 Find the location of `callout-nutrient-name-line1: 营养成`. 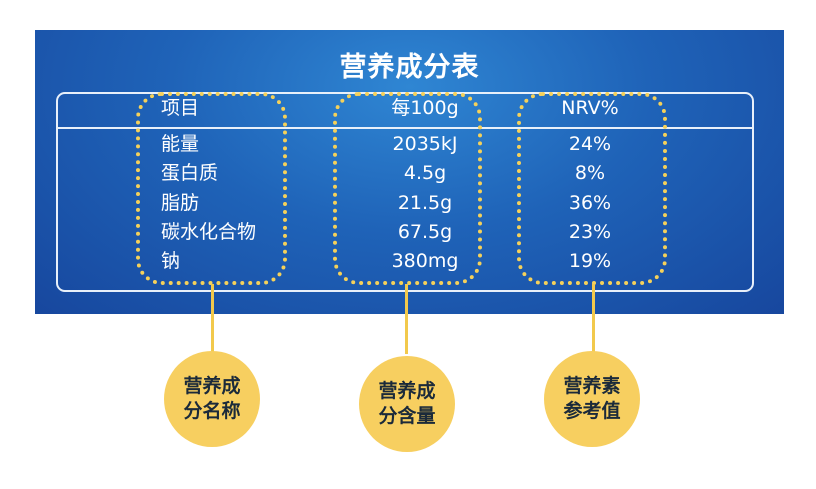

callout-nutrient-name-line1: 营养成 is located at coordinates (212, 386).